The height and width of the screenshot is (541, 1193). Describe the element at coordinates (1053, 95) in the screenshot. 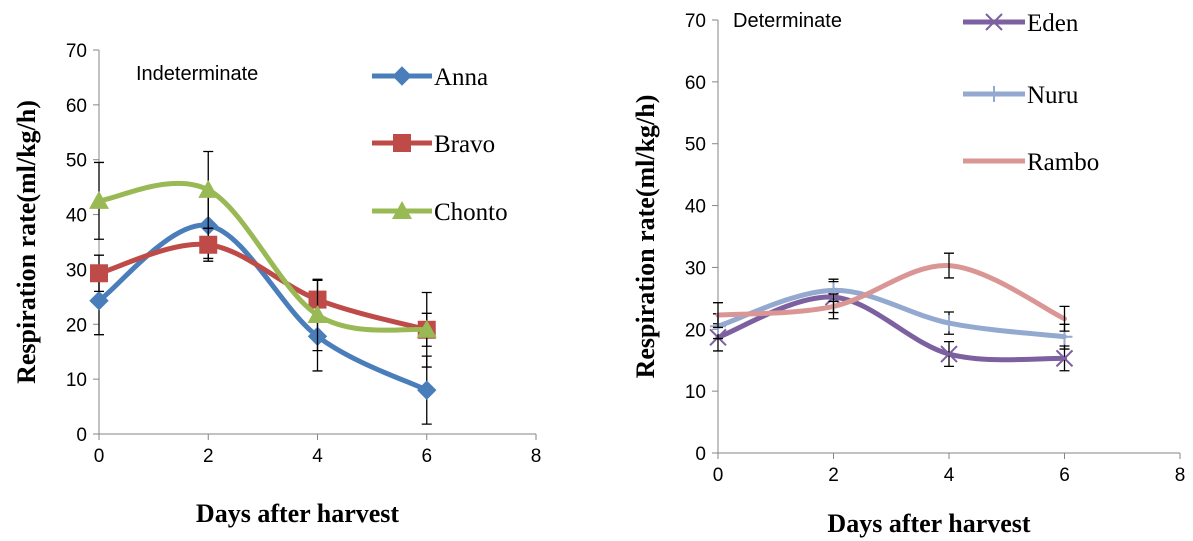

I see `legend-label-nuru: Nuru` at that location.